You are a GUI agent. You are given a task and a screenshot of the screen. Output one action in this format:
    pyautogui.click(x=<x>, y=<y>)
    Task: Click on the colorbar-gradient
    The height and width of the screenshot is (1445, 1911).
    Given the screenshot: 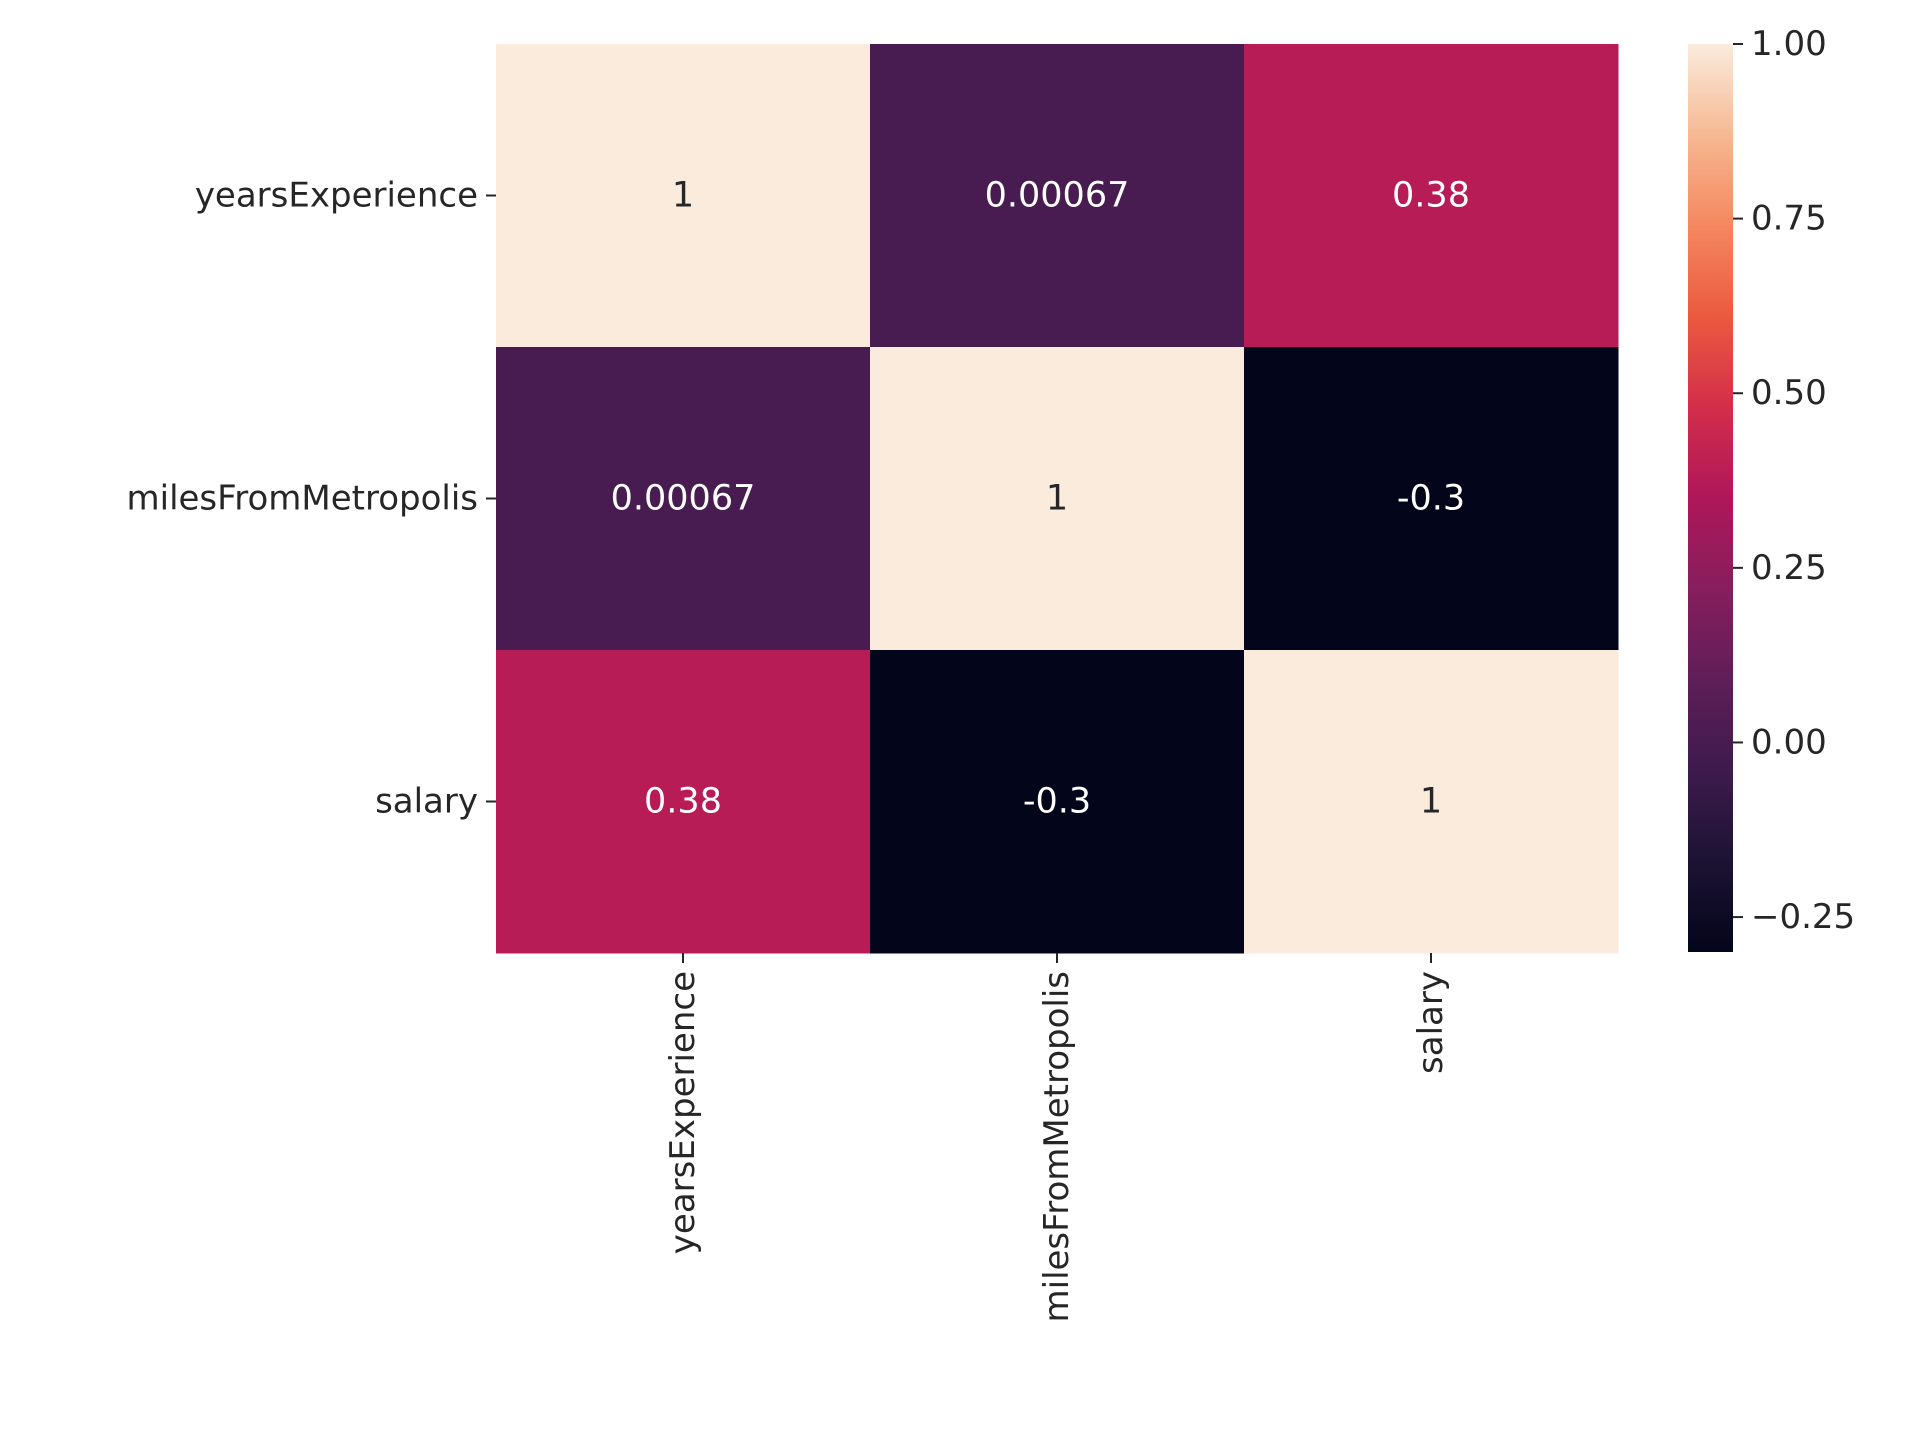 What is the action you would take?
    pyautogui.click(x=1710, y=498)
    